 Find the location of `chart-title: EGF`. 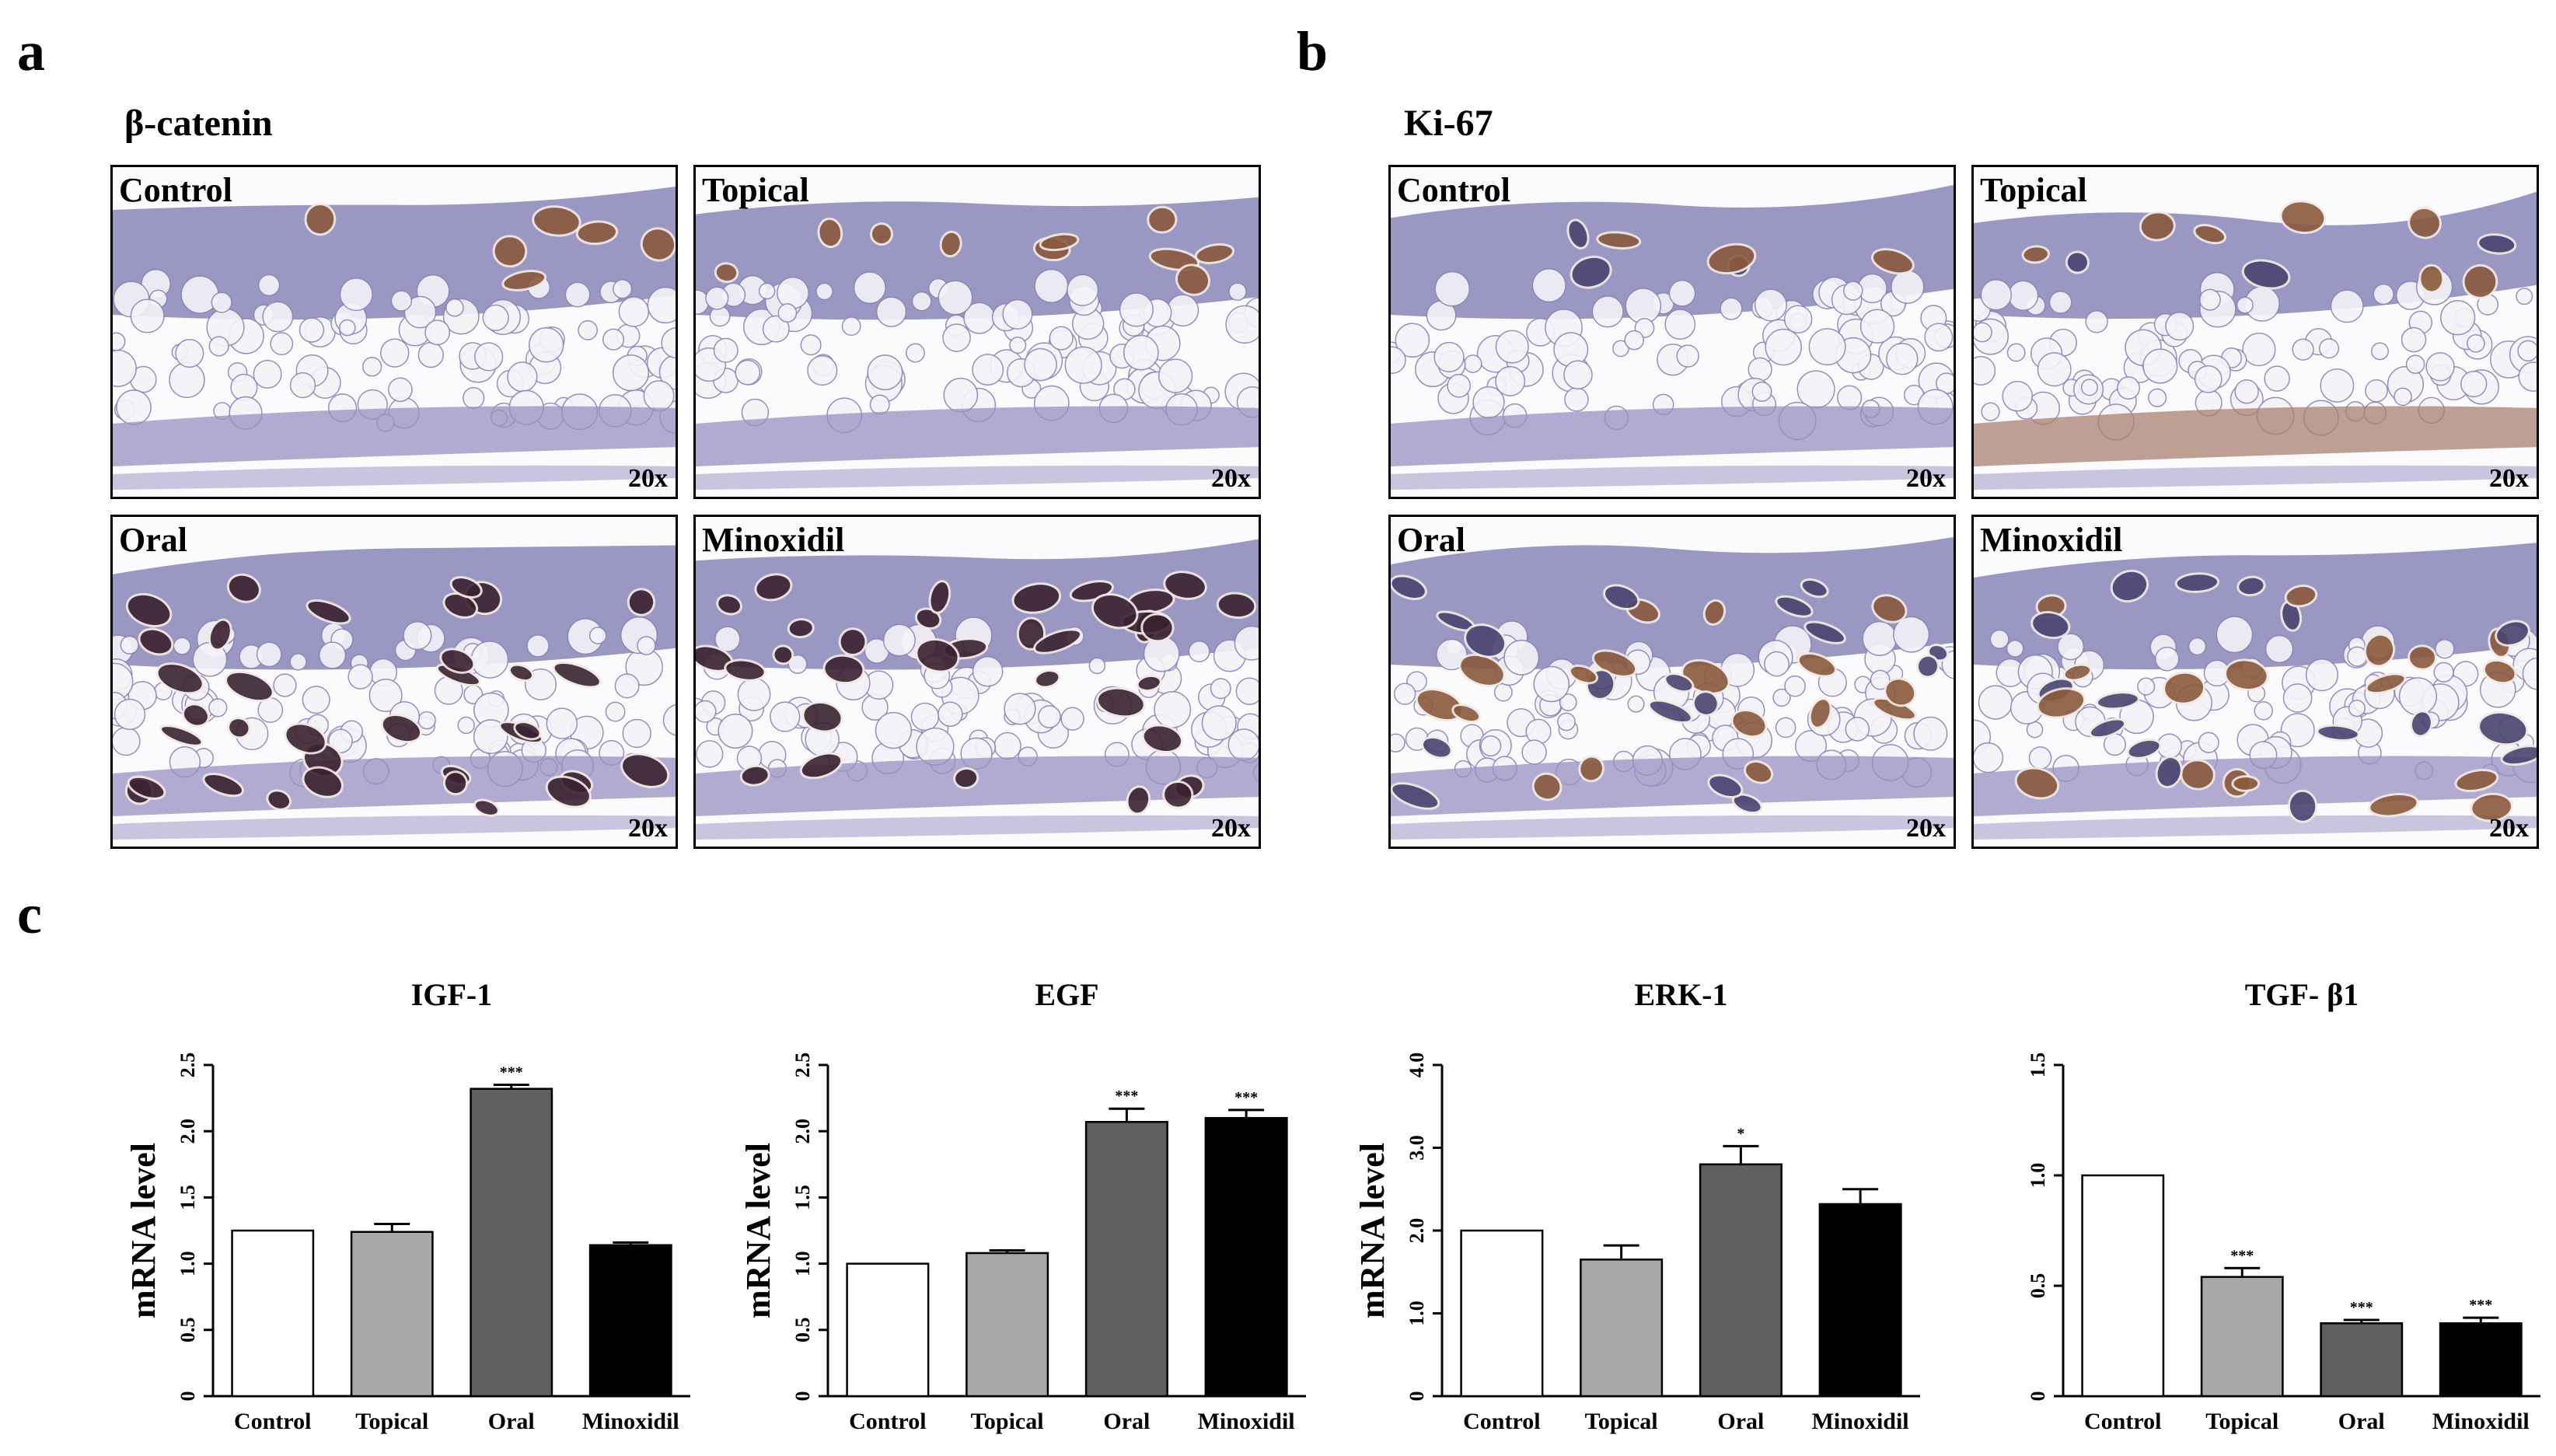

chart-title: EGF is located at coordinates (1066, 994).